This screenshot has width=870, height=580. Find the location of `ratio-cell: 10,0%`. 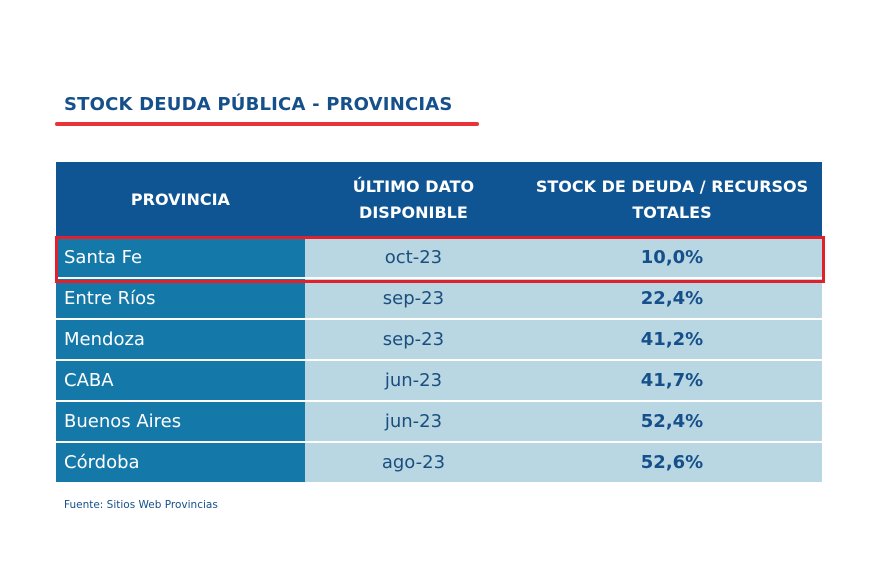

ratio-cell: 10,0% is located at coordinates (672, 258).